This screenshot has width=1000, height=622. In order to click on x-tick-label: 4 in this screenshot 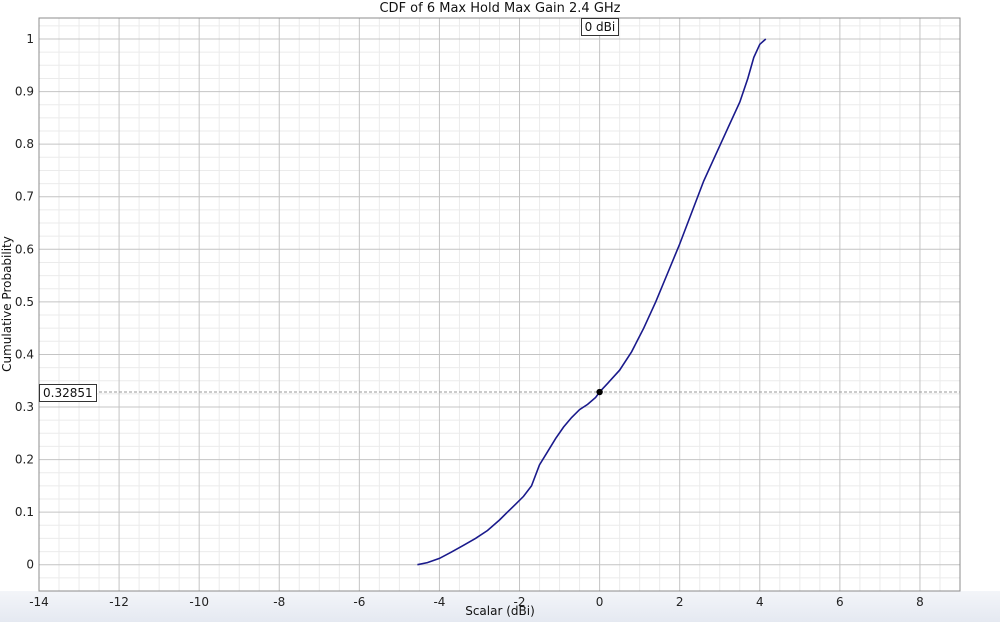, I will do `click(760, 602)`.